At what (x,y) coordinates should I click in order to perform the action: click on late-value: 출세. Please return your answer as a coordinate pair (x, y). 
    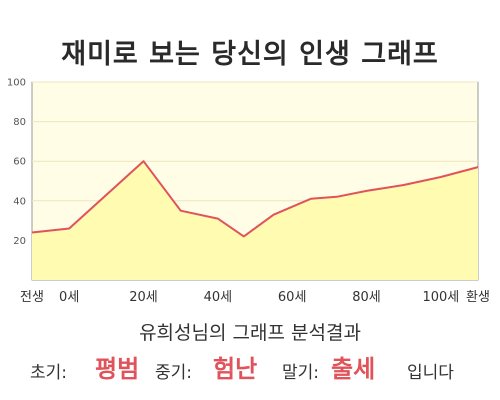
    Looking at the image, I should click on (353, 369).